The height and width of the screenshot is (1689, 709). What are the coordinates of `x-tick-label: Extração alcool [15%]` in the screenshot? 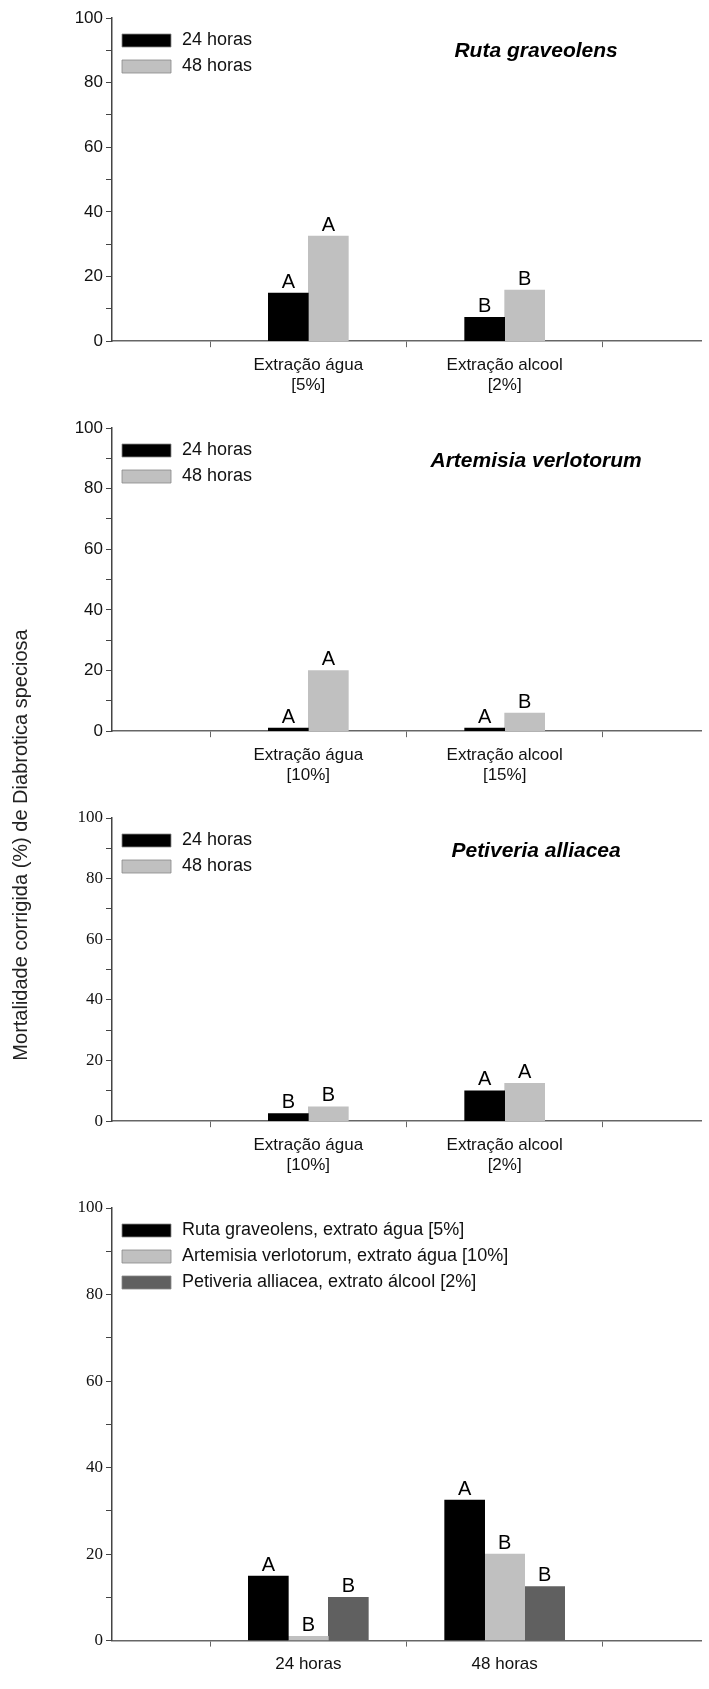 It's located at (504, 765).